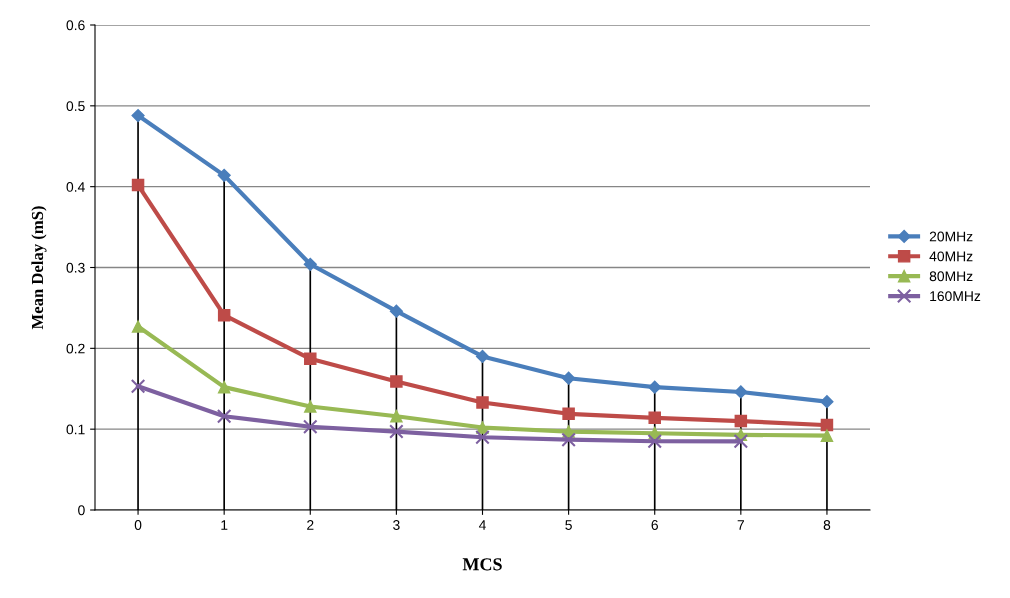 The image size is (1010, 598). What do you see at coordinates (75, 348) in the screenshot?
I see `y-tick-label: 0.2` at bounding box center [75, 348].